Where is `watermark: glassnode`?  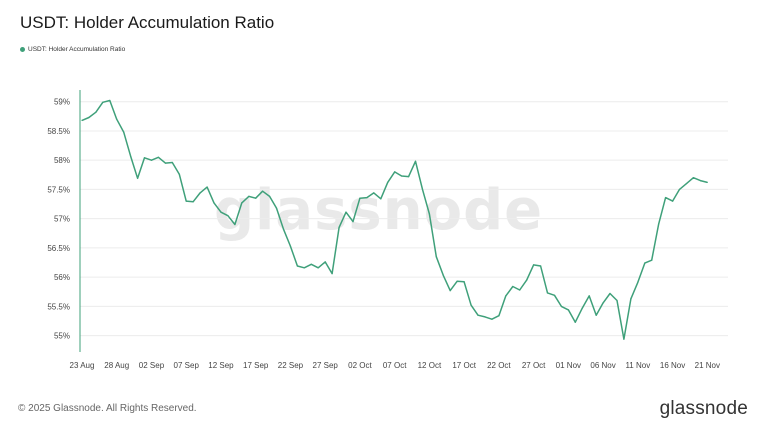
watermark: glassnode is located at coordinates (379, 210).